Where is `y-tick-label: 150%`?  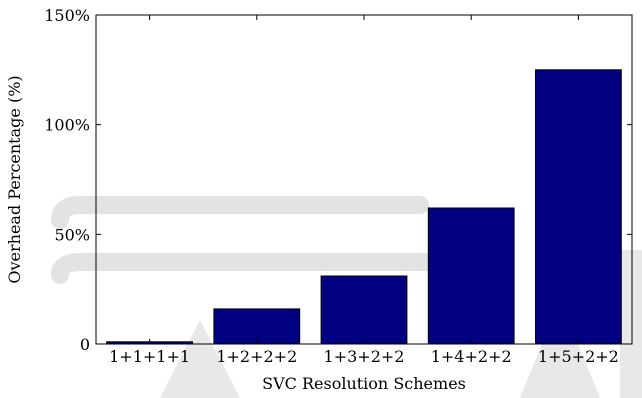 y-tick-label: 150% is located at coordinates (67, 15).